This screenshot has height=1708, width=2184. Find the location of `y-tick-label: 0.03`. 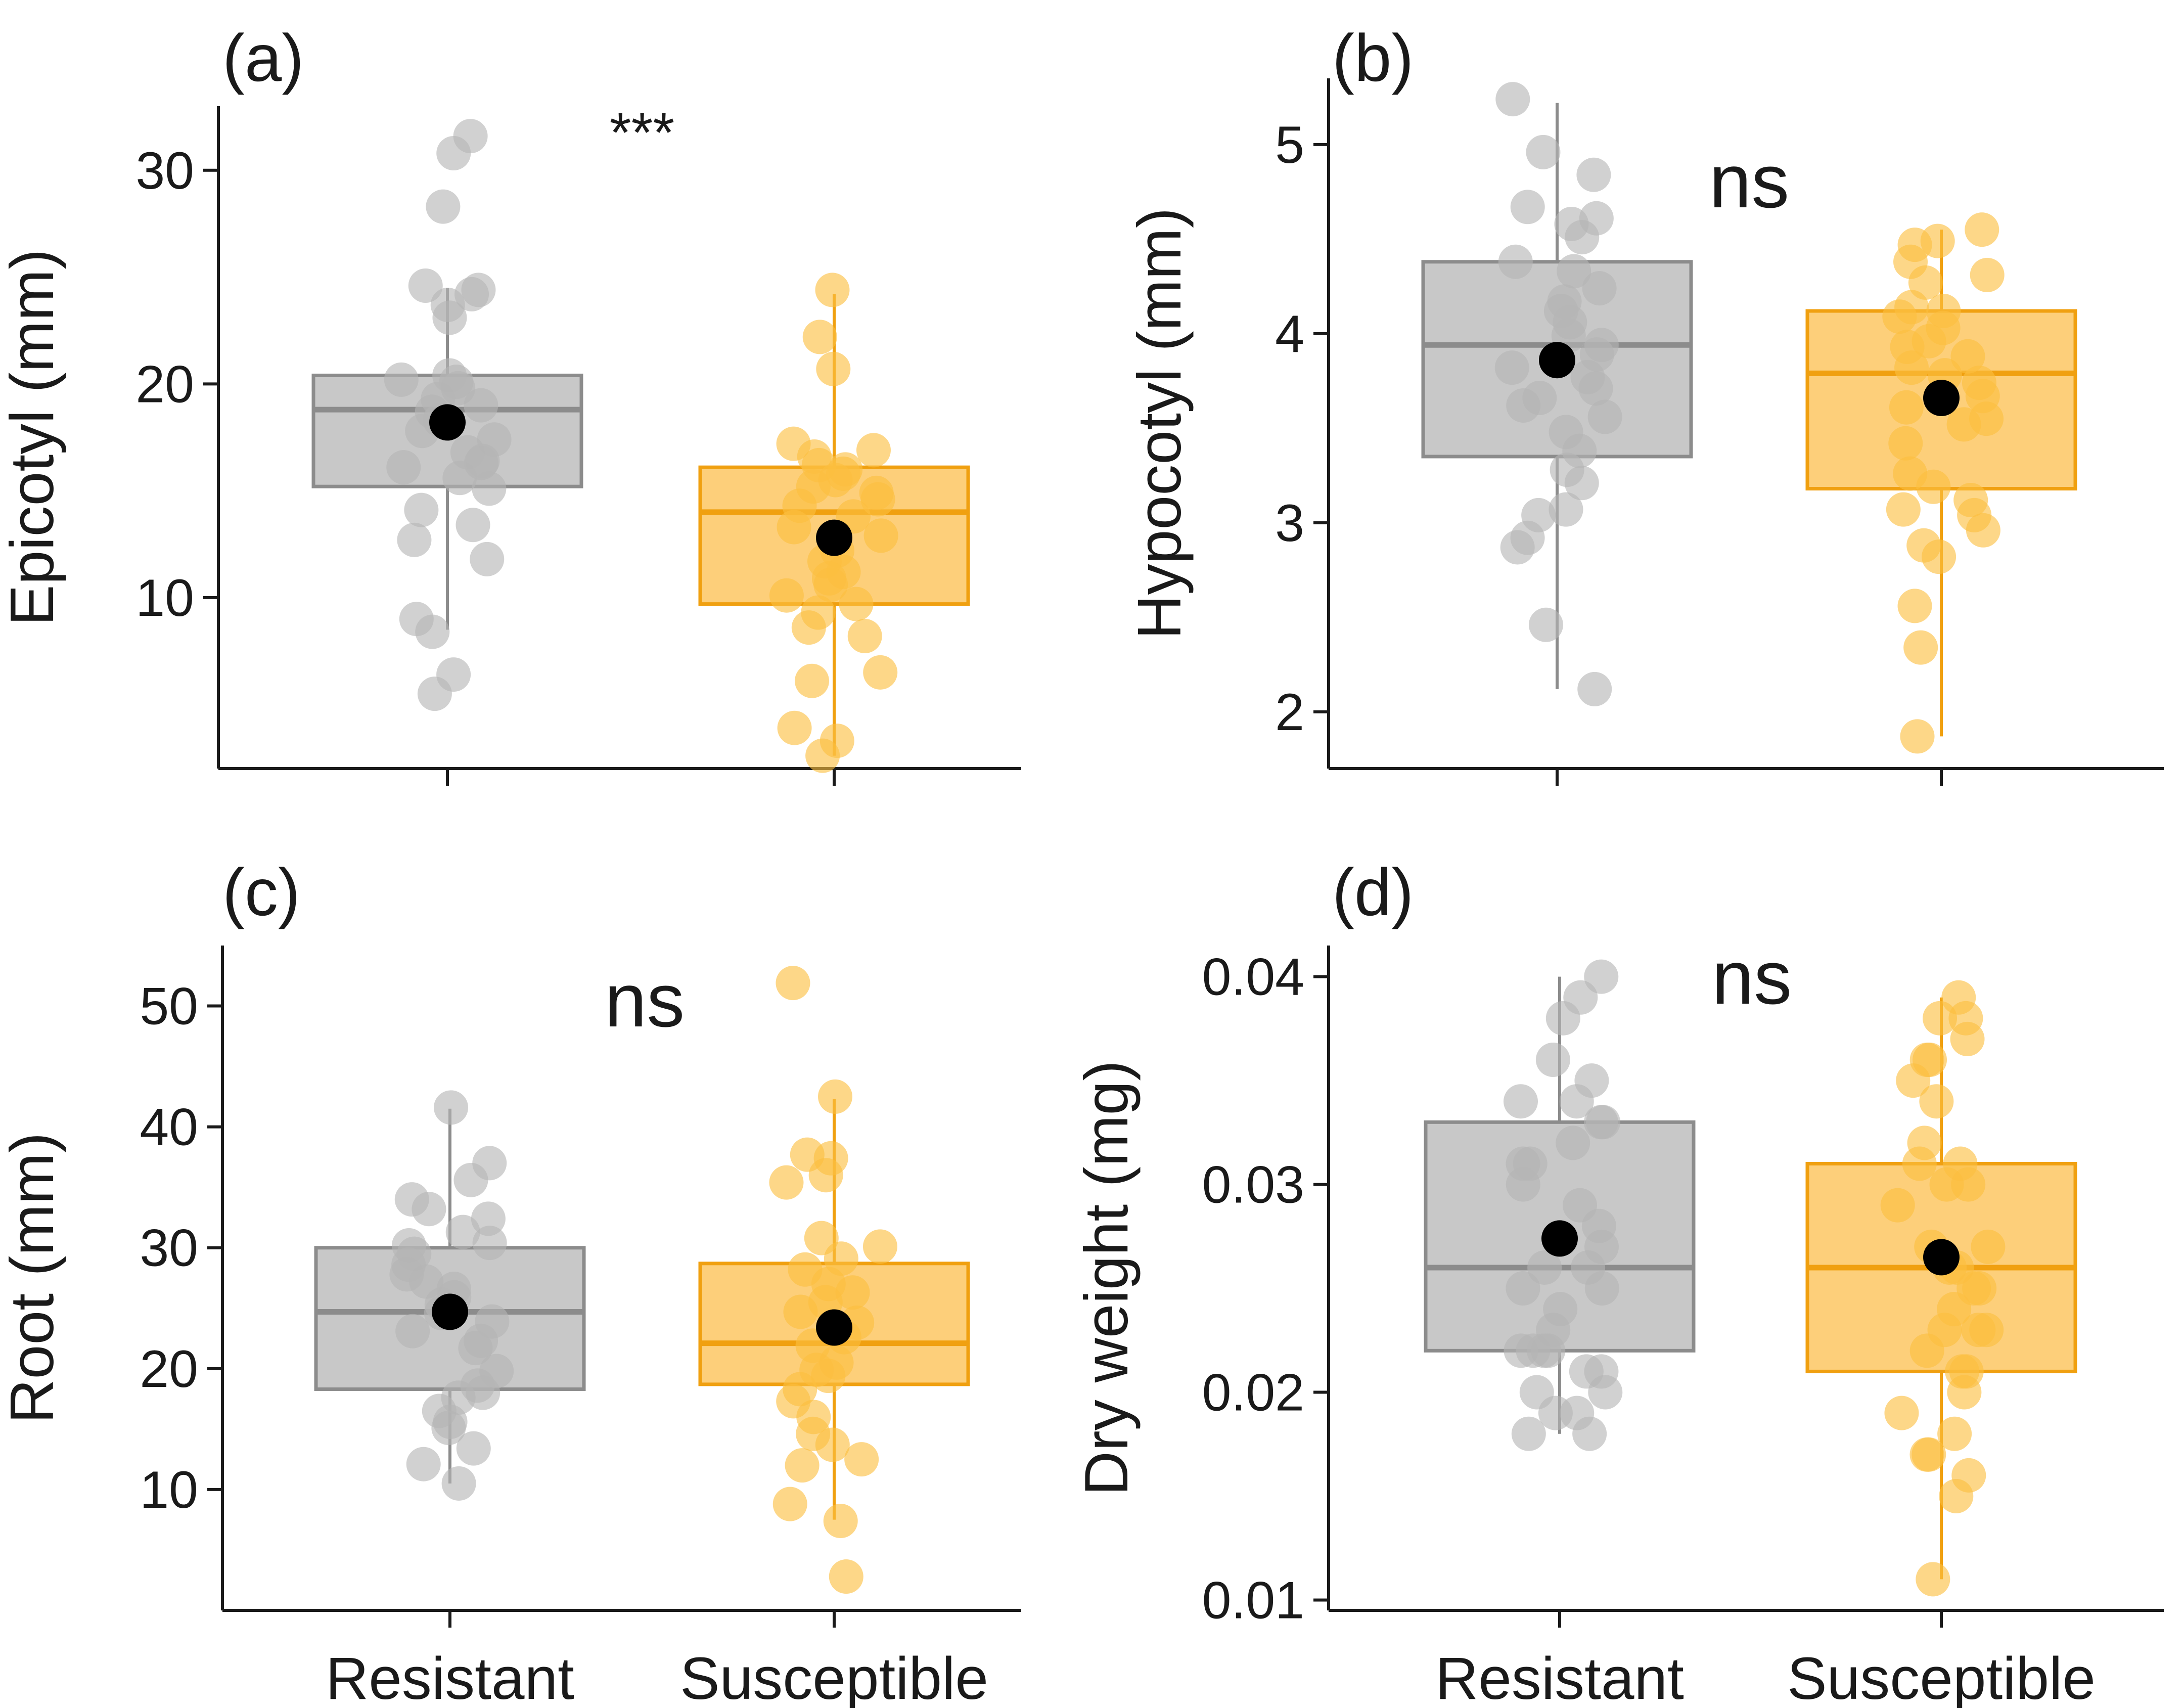

y-tick-label: 0.03 is located at coordinates (1253, 1185).